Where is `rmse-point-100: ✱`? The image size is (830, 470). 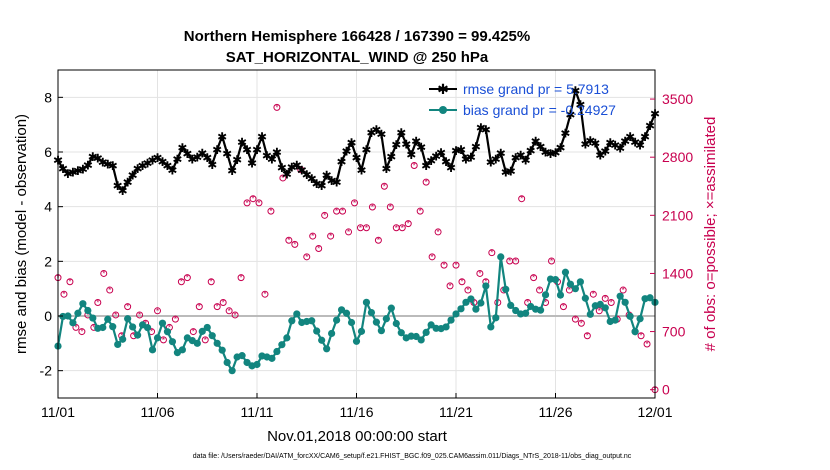 rmse-point-100: ✱ is located at coordinates (555, 153).